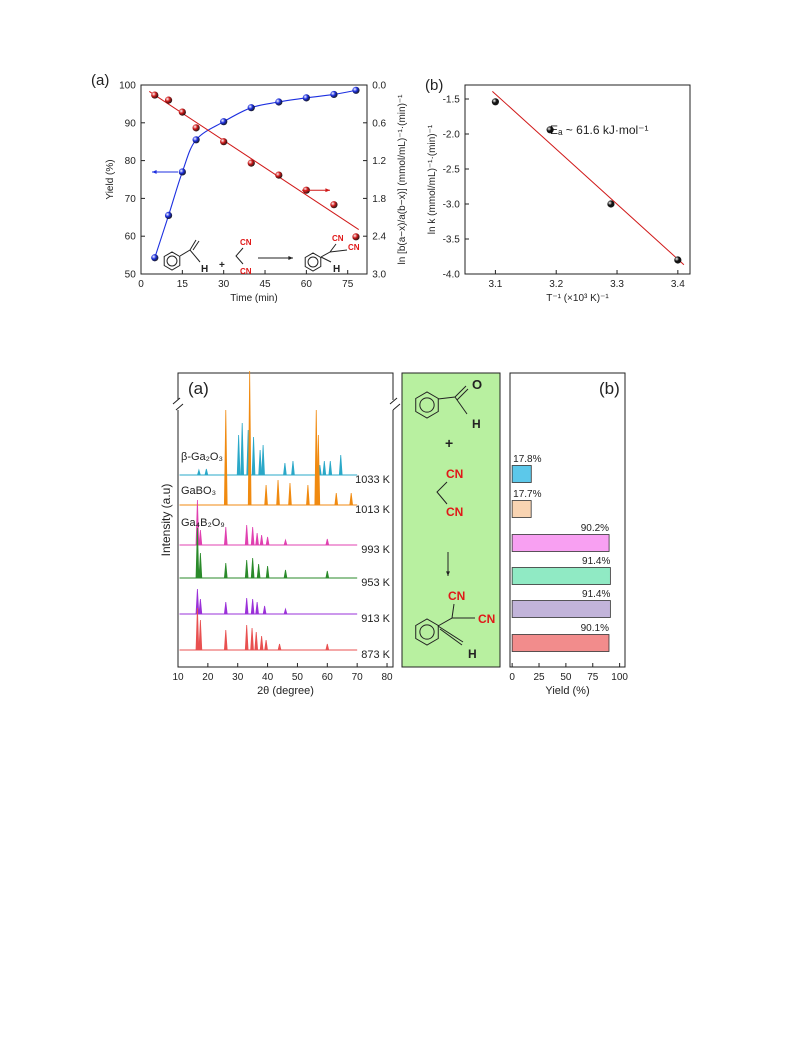  I want to click on x-axis-label: 2θ (degree), so click(285, 691).